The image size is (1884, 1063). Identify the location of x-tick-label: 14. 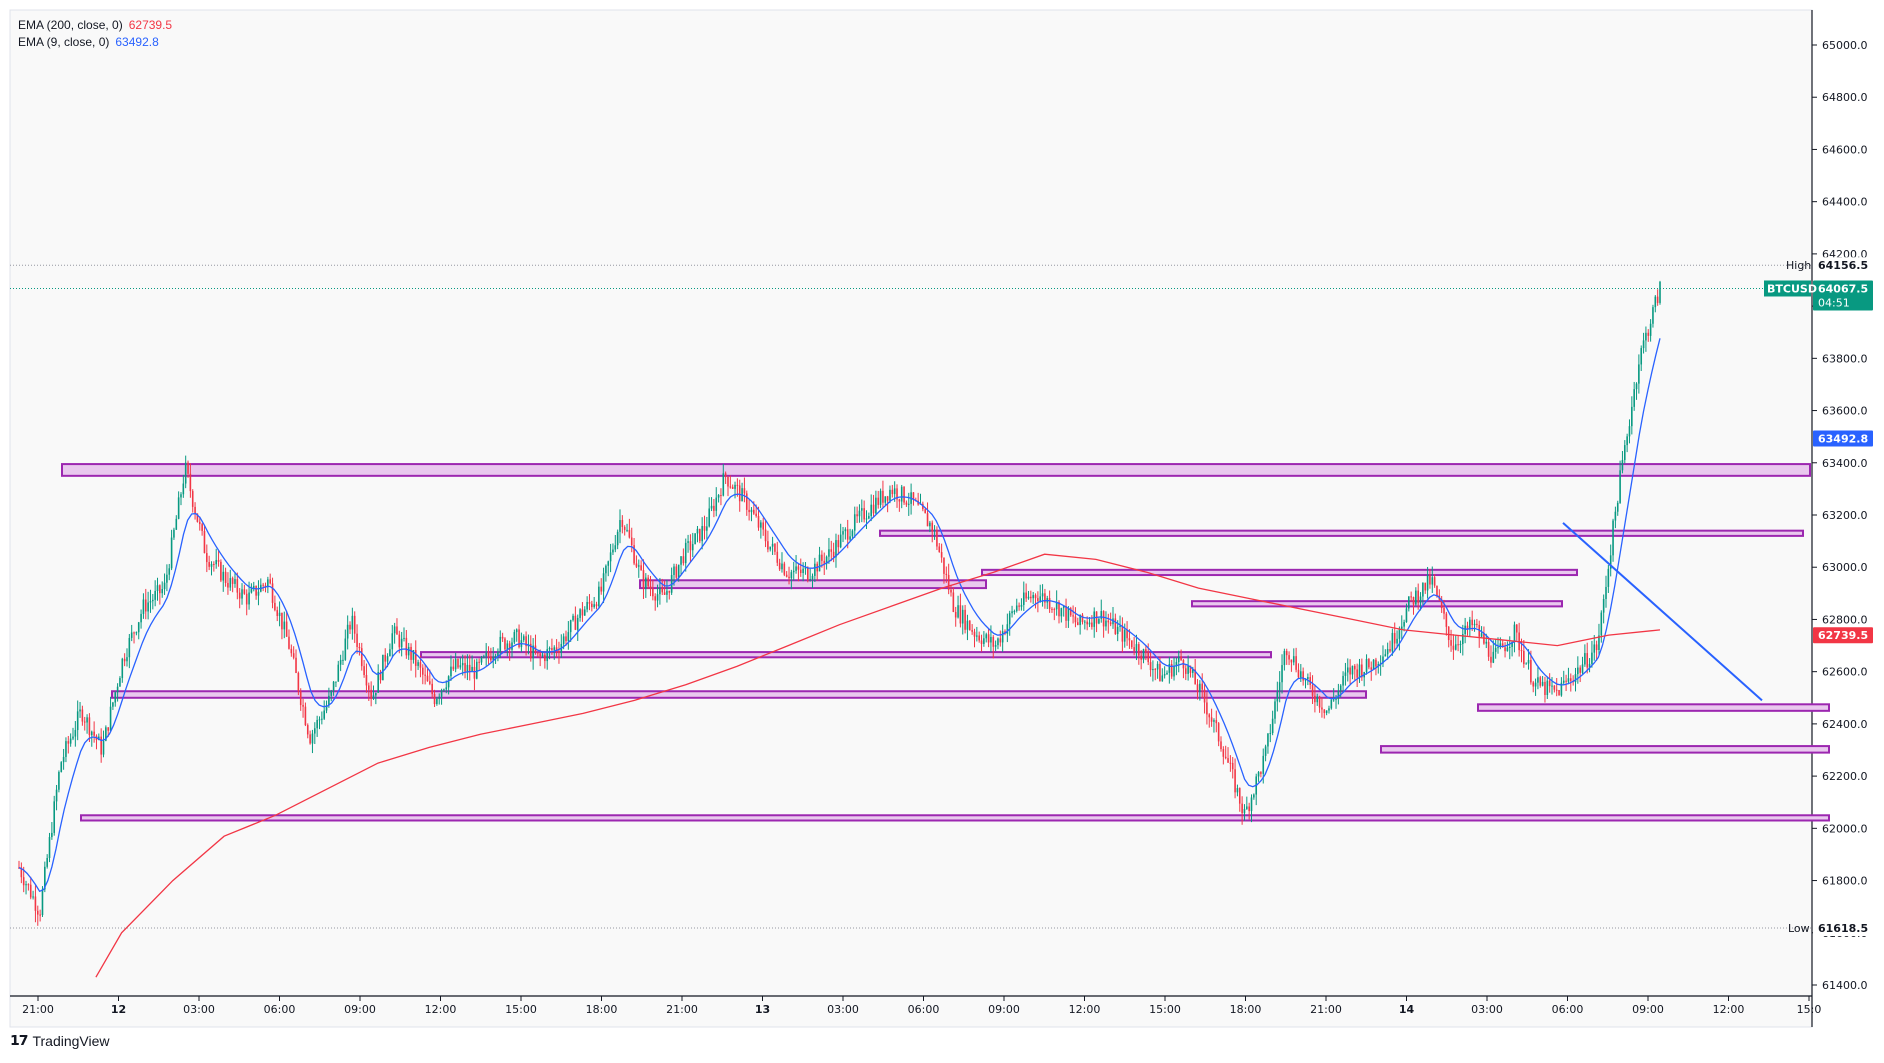
(1407, 1009).